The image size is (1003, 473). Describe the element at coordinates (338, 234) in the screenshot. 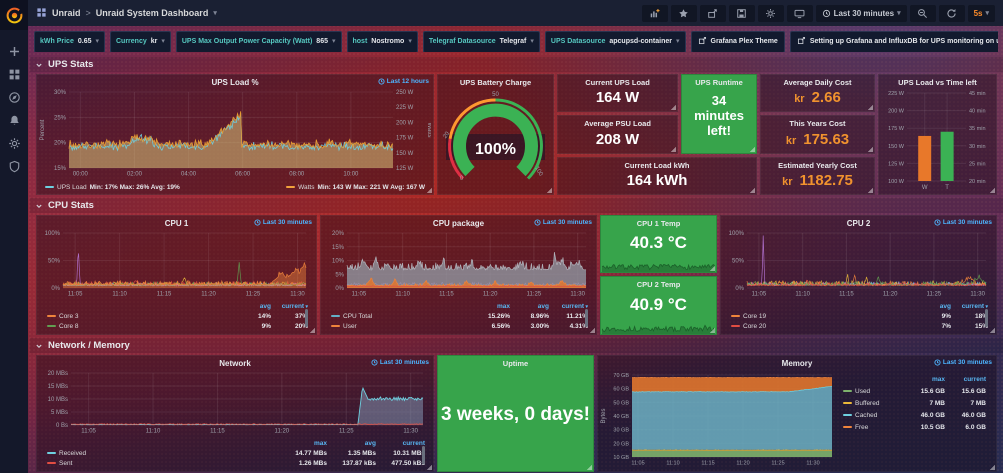

I see `svg-text: 20%` at that location.